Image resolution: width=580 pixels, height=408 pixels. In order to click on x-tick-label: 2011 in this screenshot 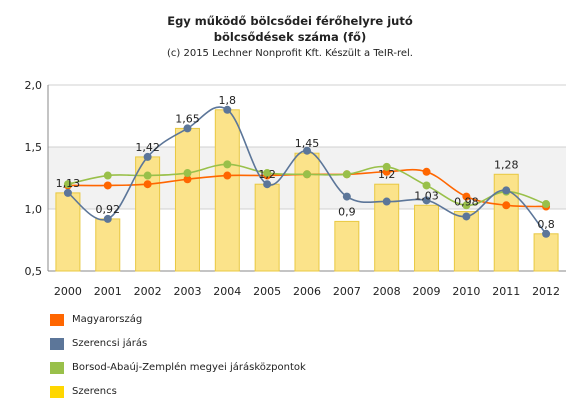, I will do `click(506, 291)`.